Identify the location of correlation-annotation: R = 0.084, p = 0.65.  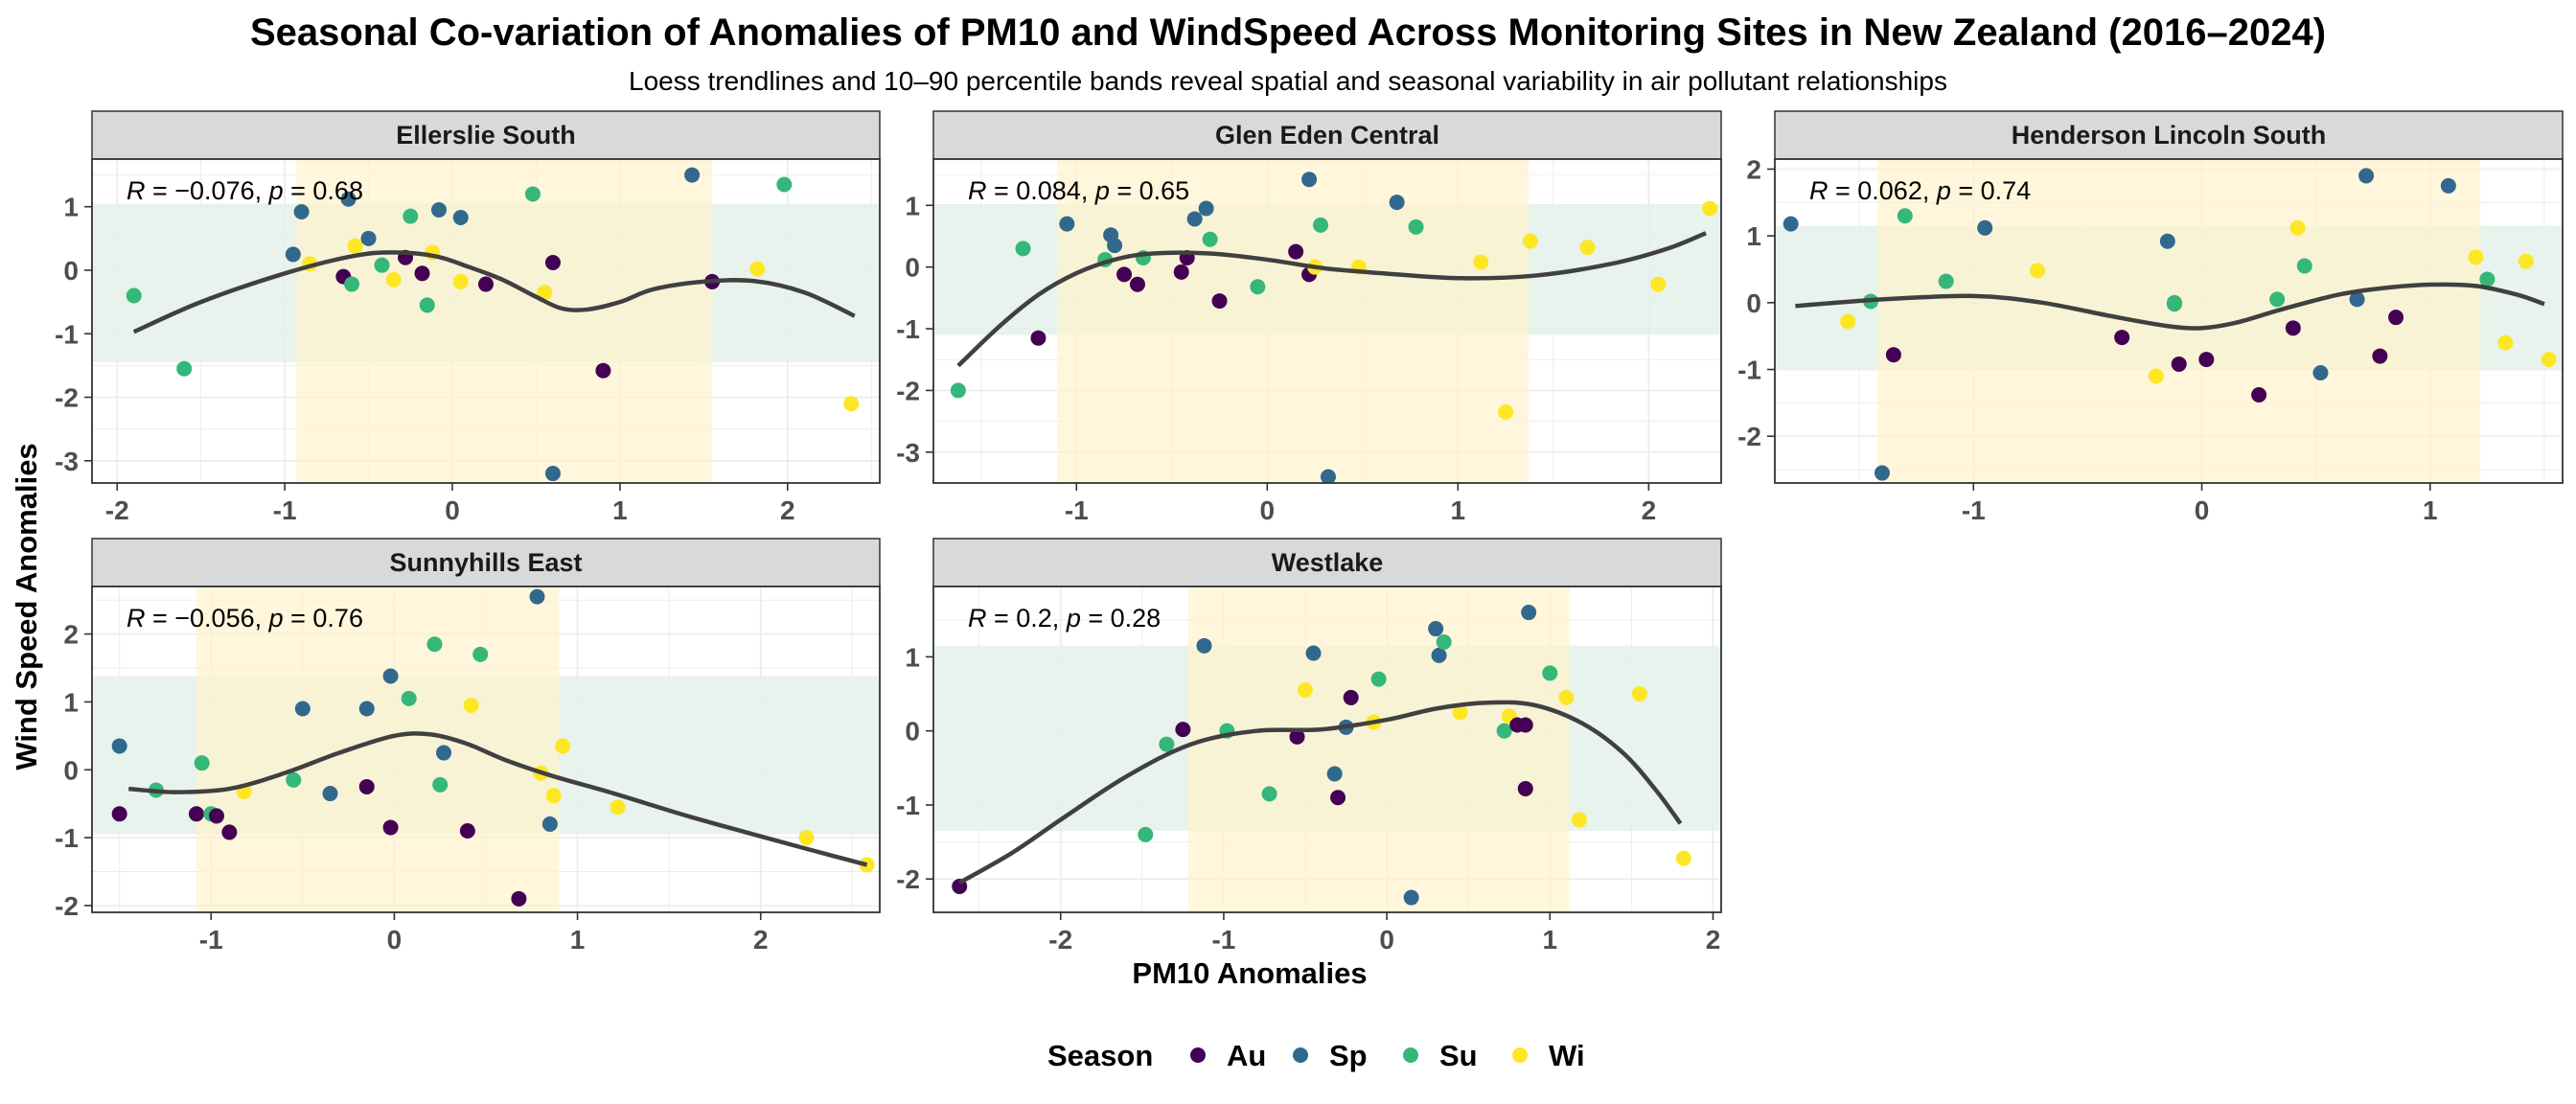
(1078, 190).